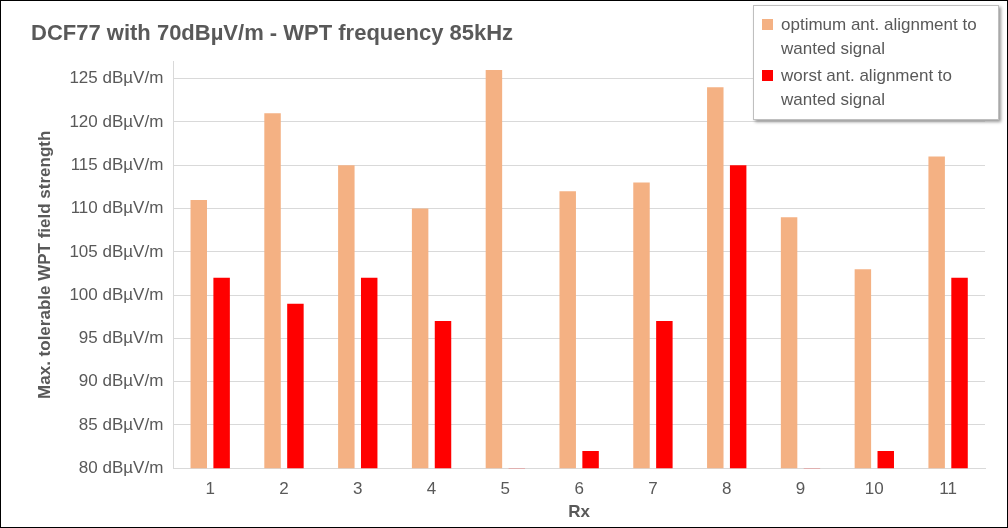  What do you see at coordinates (653, 489) in the screenshot?
I see `x-tick-label: 7` at bounding box center [653, 489].